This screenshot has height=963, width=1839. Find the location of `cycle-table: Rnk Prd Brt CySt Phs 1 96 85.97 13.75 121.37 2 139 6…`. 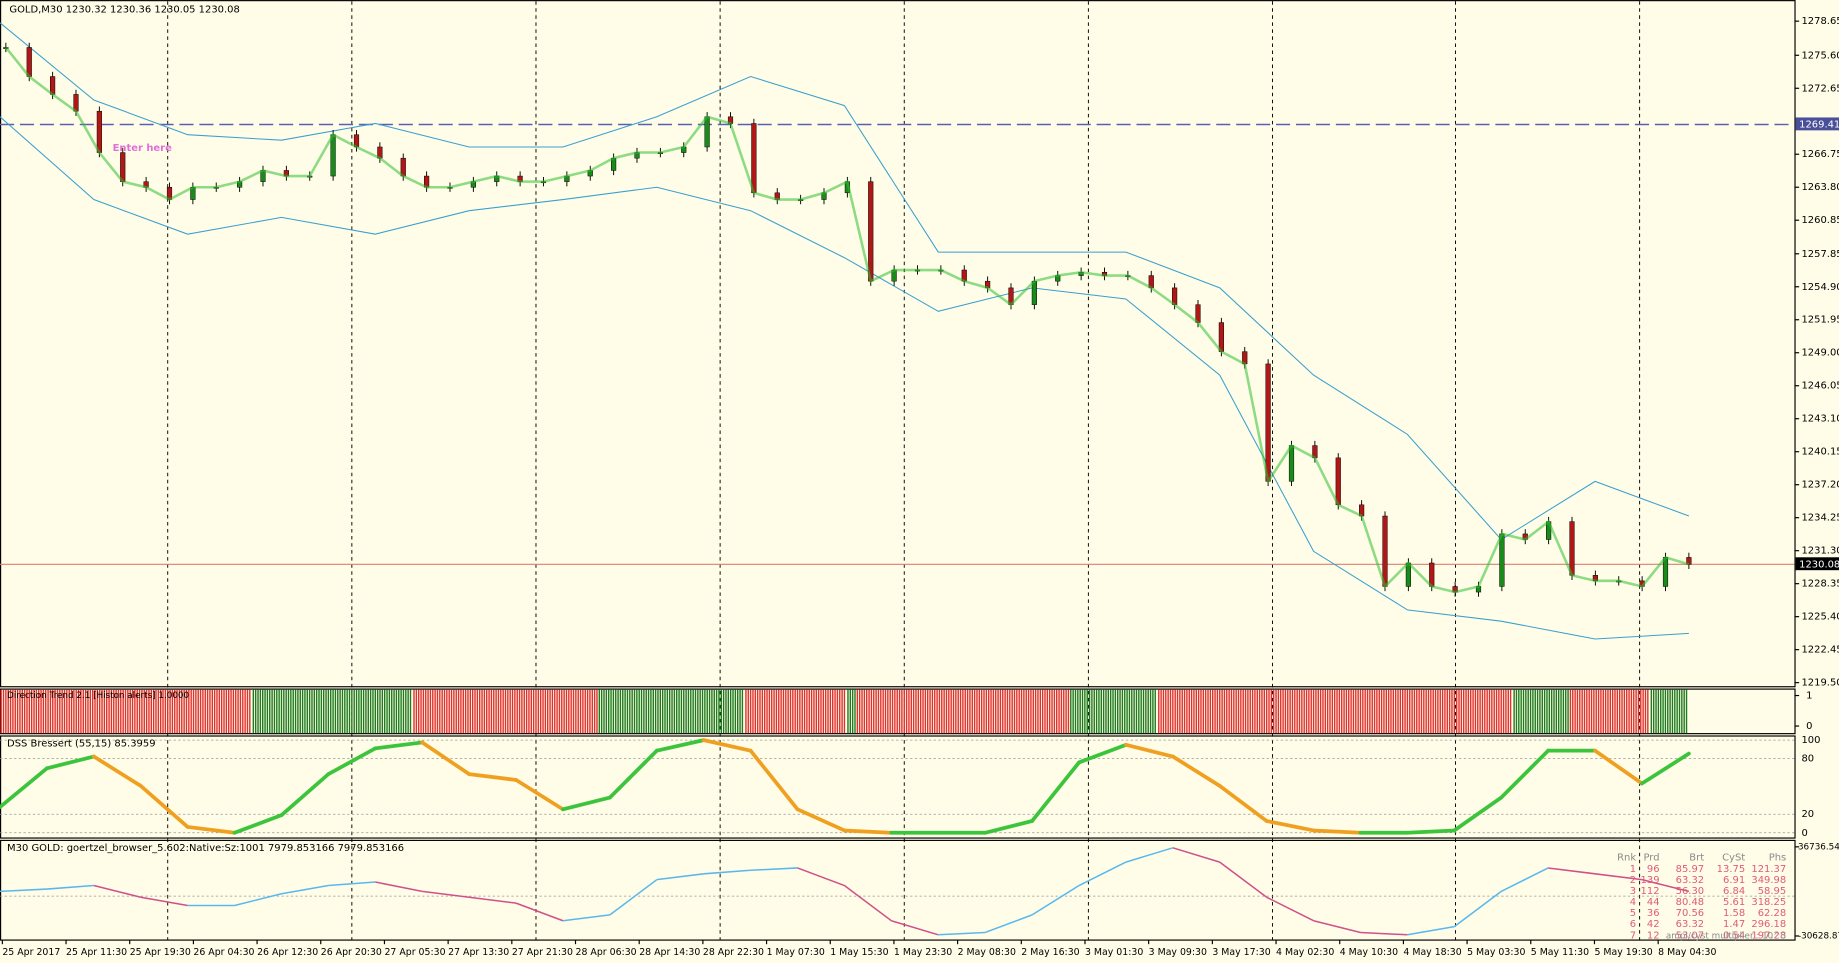

cycle-table: Rnk Prd Brt CySt Phs 1 96 85.97 13.75 121.37 2 139 6… is located at coordinates (1701, 896).